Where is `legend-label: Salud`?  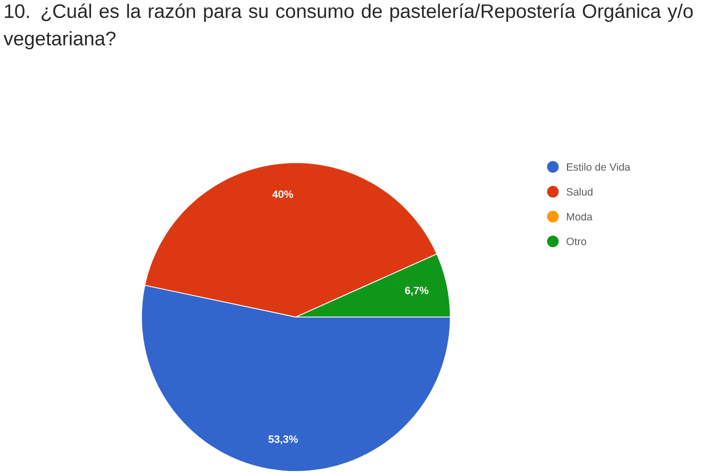
legend-label: Salud is located at coordinates (579, 192).